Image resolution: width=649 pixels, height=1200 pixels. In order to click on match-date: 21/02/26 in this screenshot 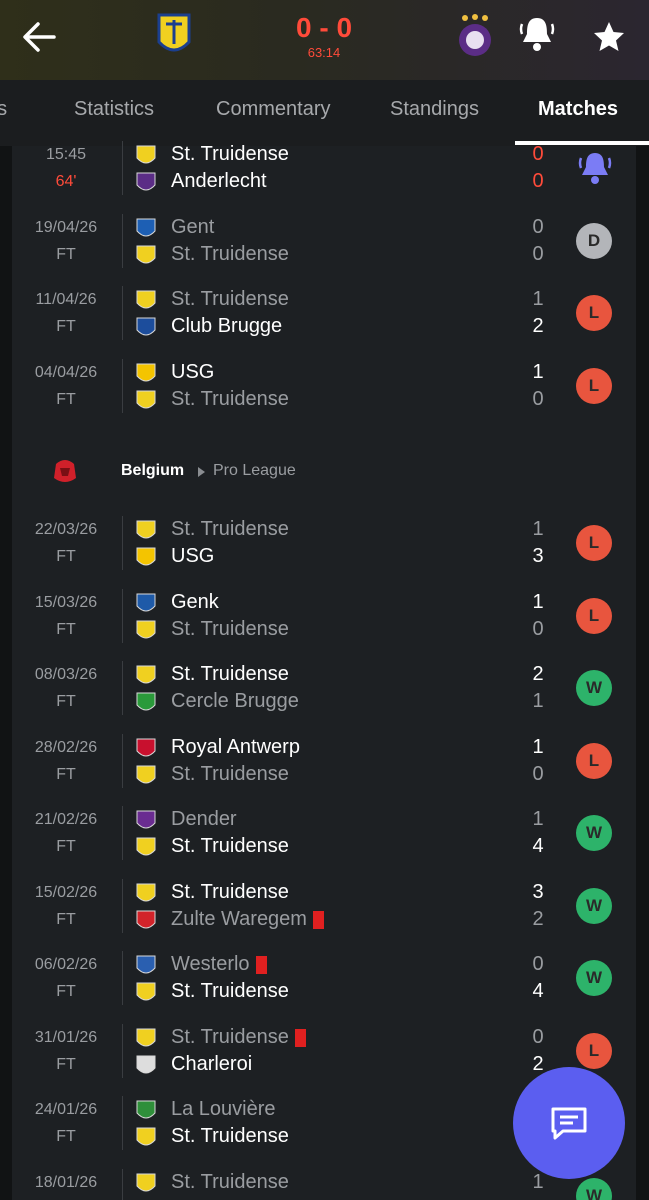, I will do `click(66, 819)`.